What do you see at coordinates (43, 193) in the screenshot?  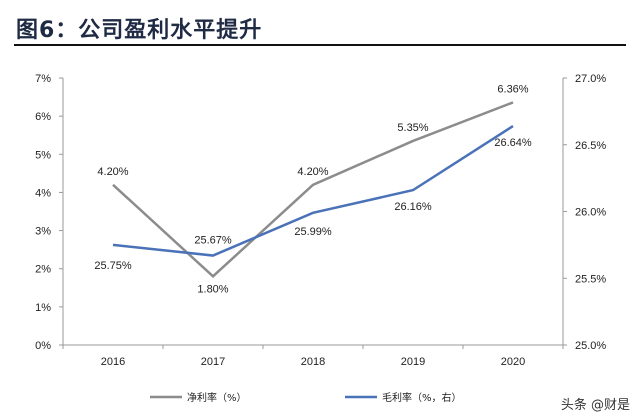 I see `left-tick-label: 4%` at bounding box center [43, 193].